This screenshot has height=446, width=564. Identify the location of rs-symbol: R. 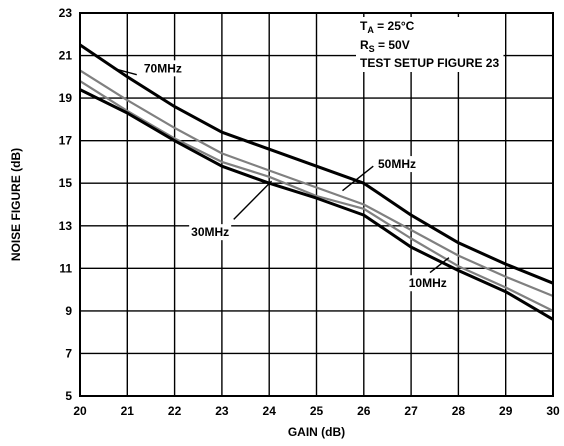
(364, 45).